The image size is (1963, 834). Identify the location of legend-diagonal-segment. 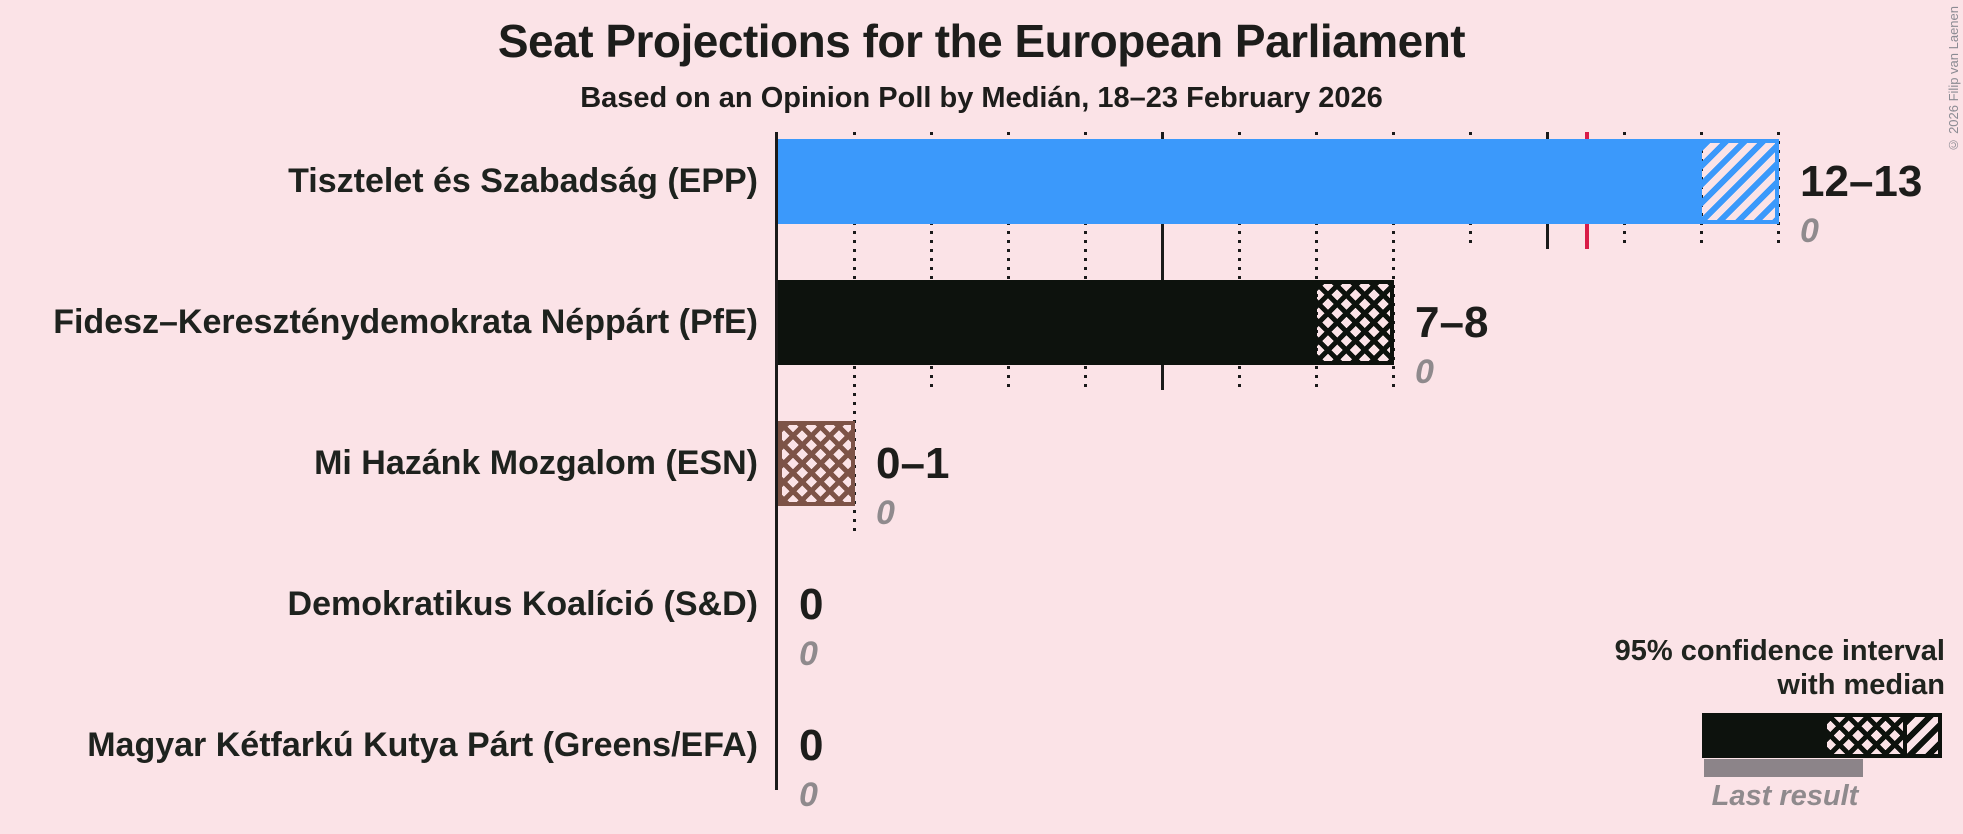
(1924, 735).